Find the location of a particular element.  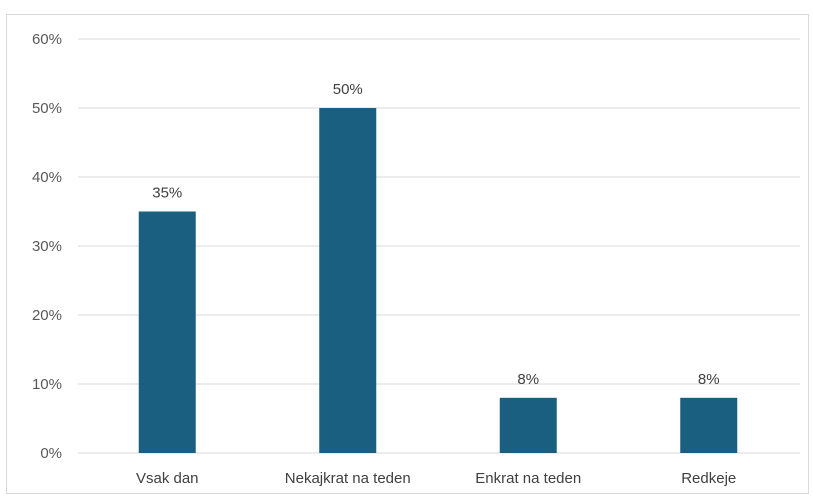

y-tick-label: 10% is located at coordinates (47, 384).